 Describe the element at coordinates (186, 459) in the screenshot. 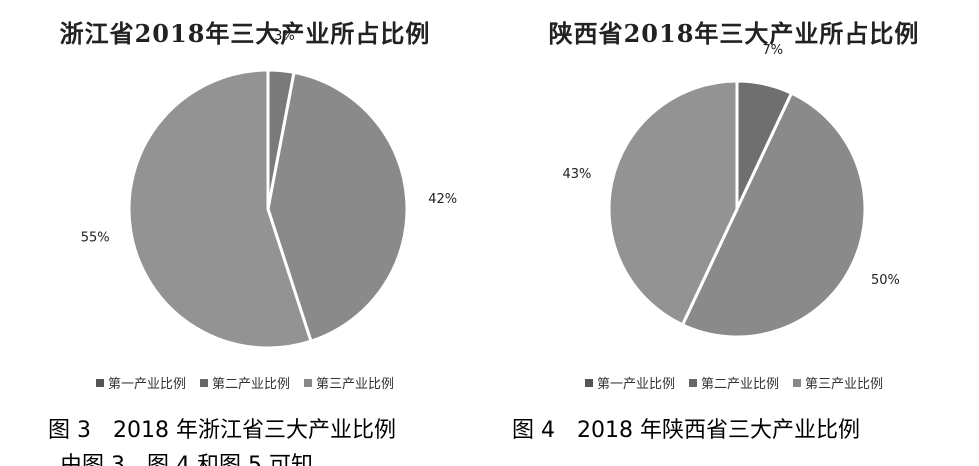

I see `body-text: 由图 3、图 4 和图 5 可知` at that location.